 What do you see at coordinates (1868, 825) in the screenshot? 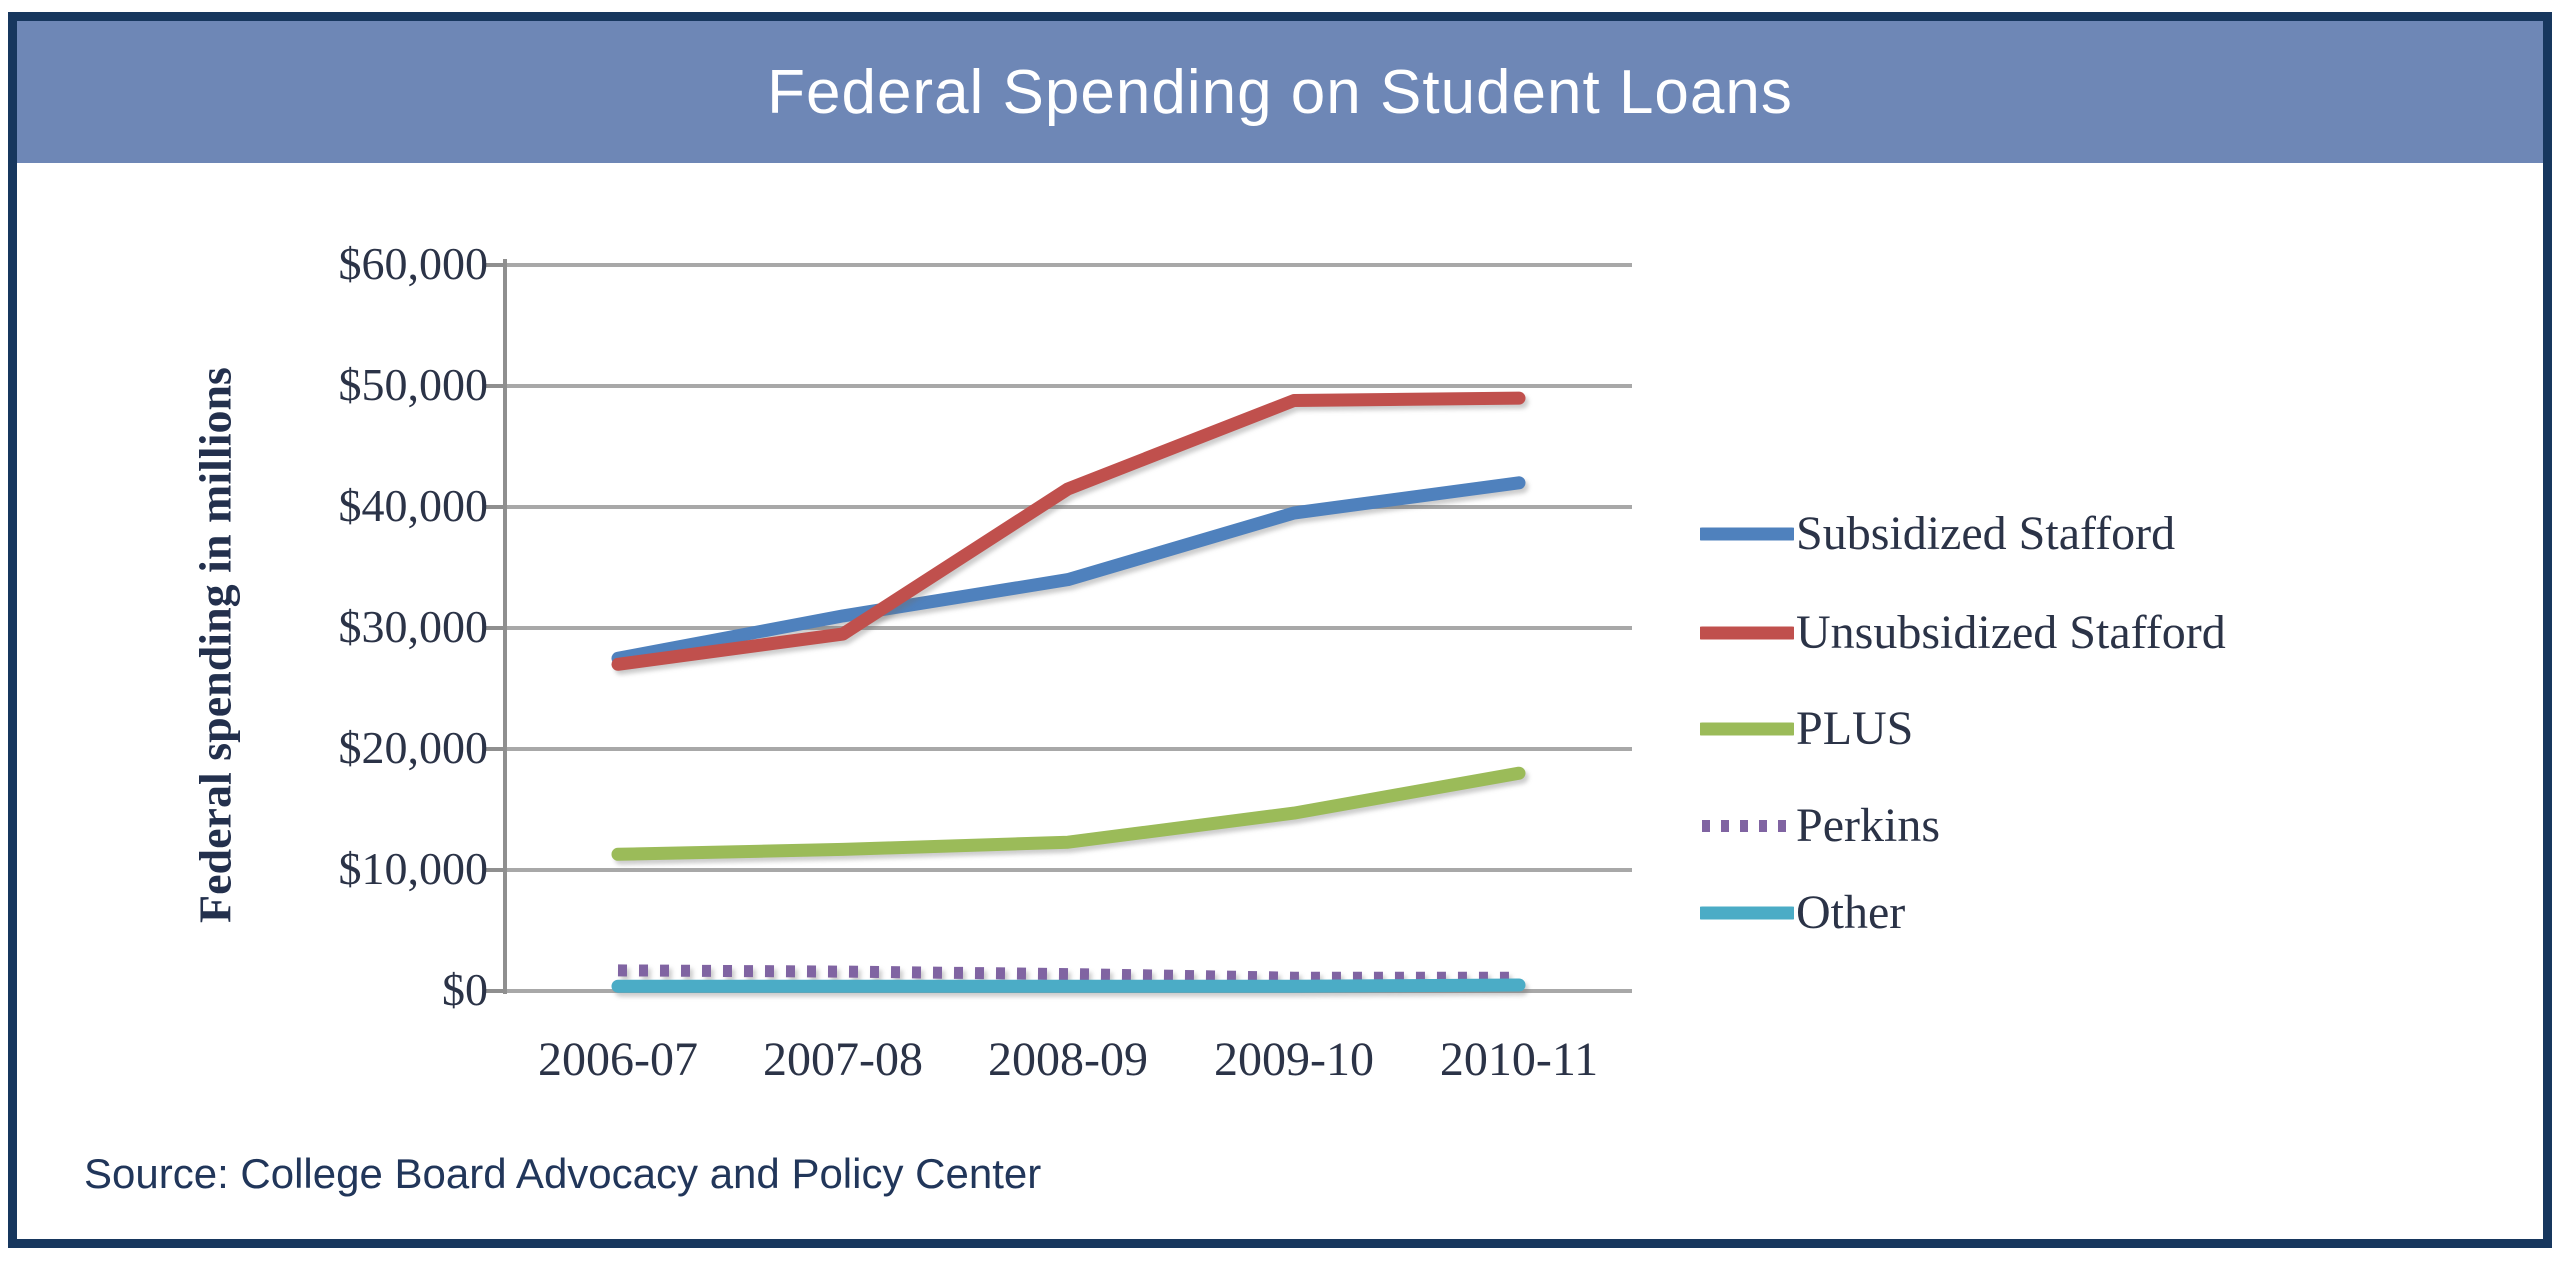
I see `legend-label: Perkins` at bounding box center [1868, 825].